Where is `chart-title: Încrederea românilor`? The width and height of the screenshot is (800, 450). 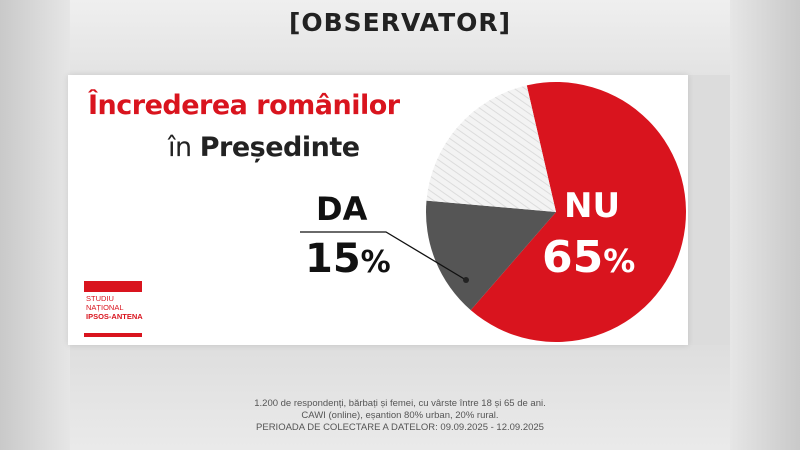 chart-title: Încrederea românilor is located at coordinates (244, 105).